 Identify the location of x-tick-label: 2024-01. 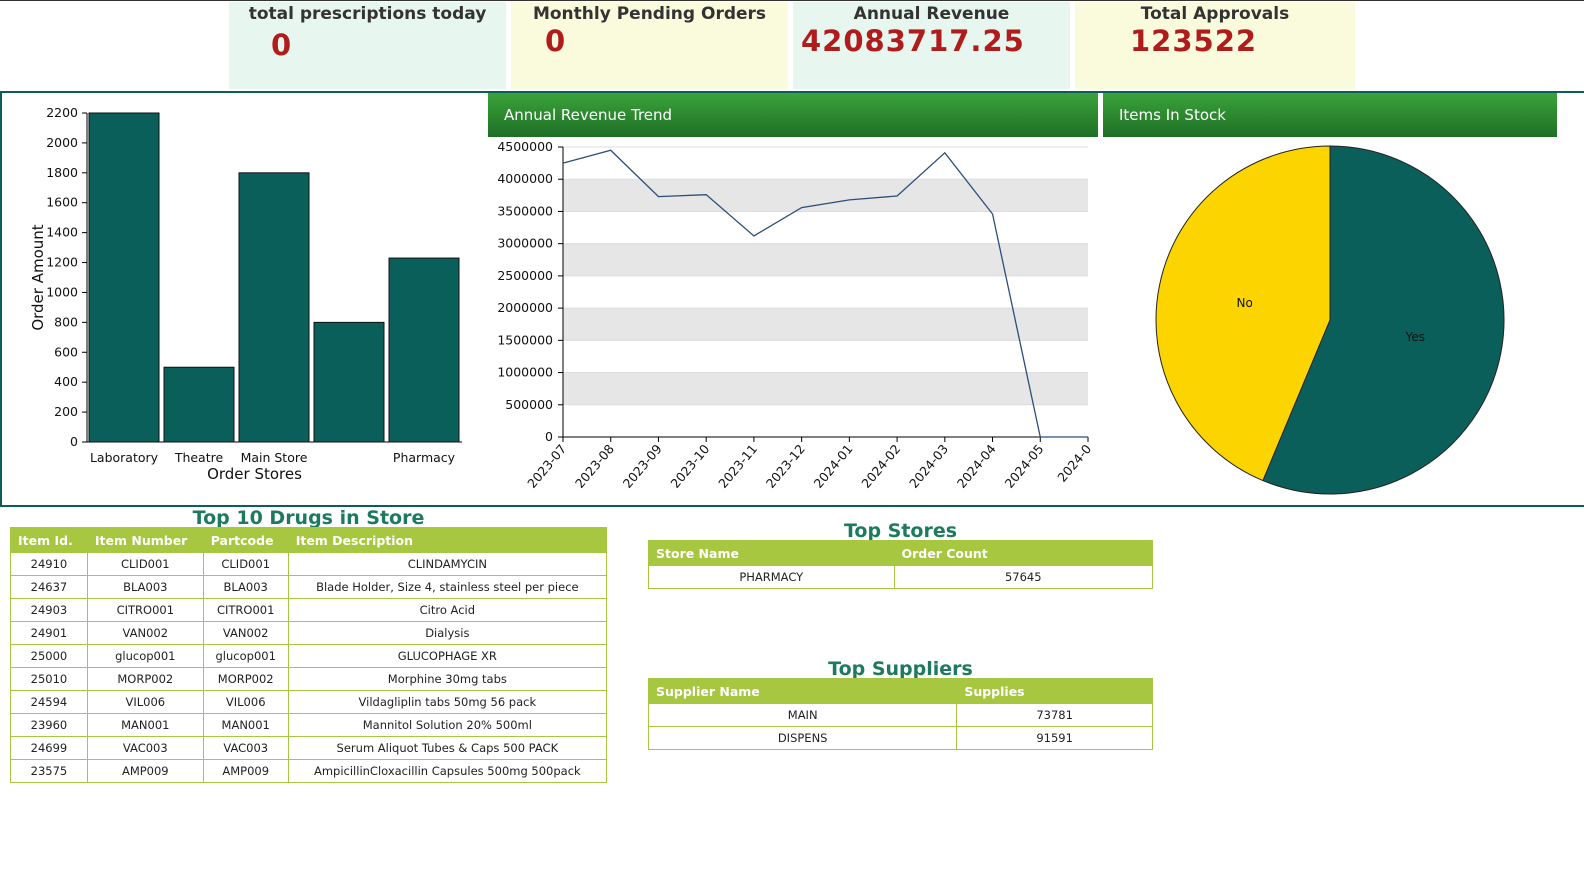
(833, 466).